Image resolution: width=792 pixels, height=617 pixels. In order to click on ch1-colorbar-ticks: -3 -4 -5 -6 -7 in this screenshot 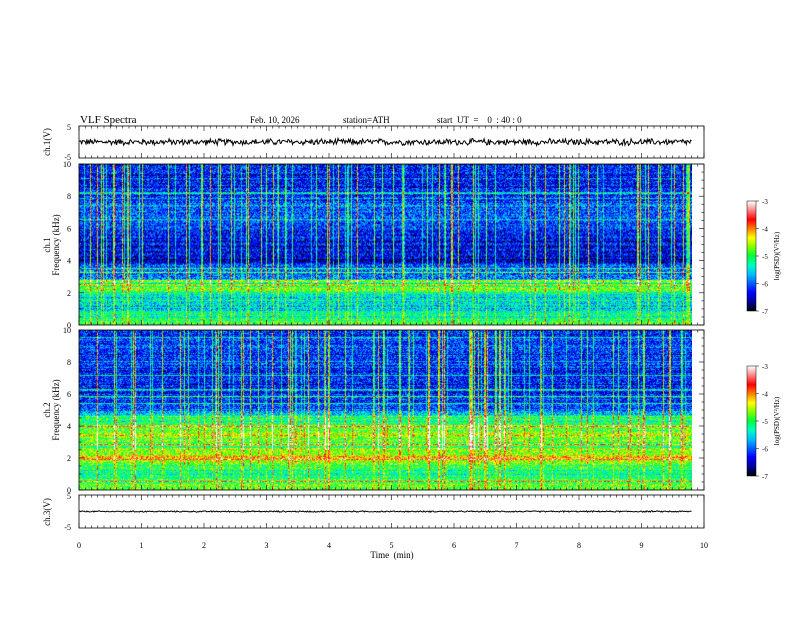, I will do `click(762, 257)`.